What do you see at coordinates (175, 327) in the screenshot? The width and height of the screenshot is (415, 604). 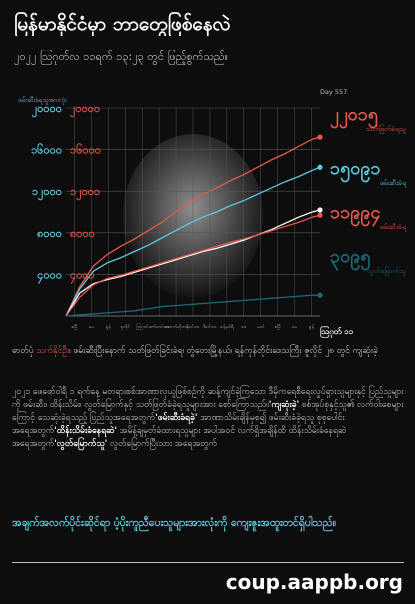 I see `x-tick-label: အောက်တိုဘာ` at bounding box center [175, 327].